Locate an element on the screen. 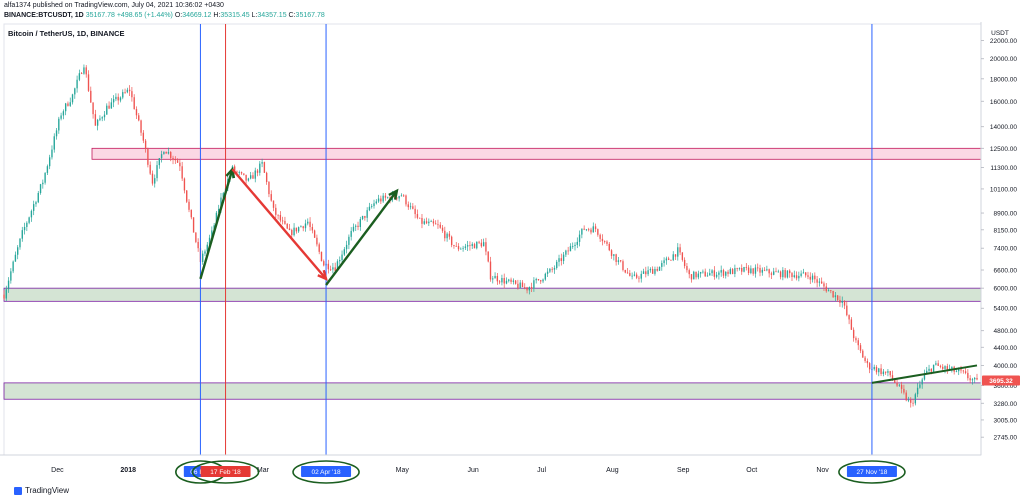 Image resolution: width=1024 pixels, height=502 pixels. tradingview-logo-icon is located at coordinates (18, 490).